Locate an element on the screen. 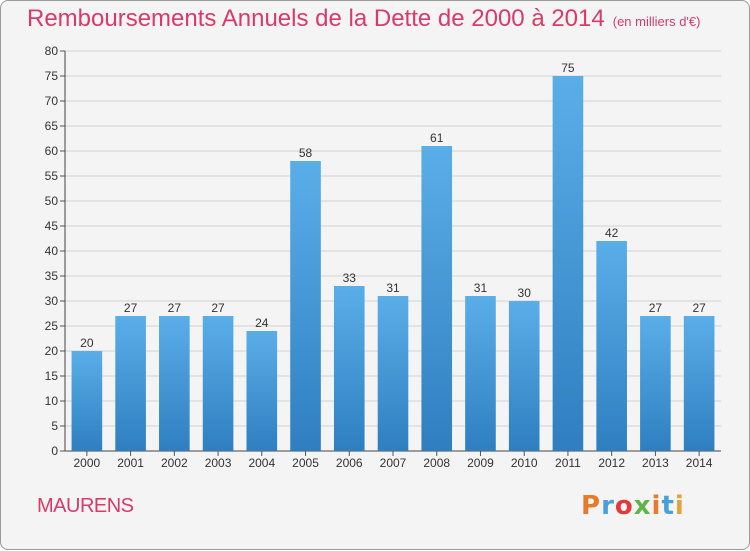 This screenshot has width=750, height=551. bar-value-label: 75 is located at coordinates (568, 68).